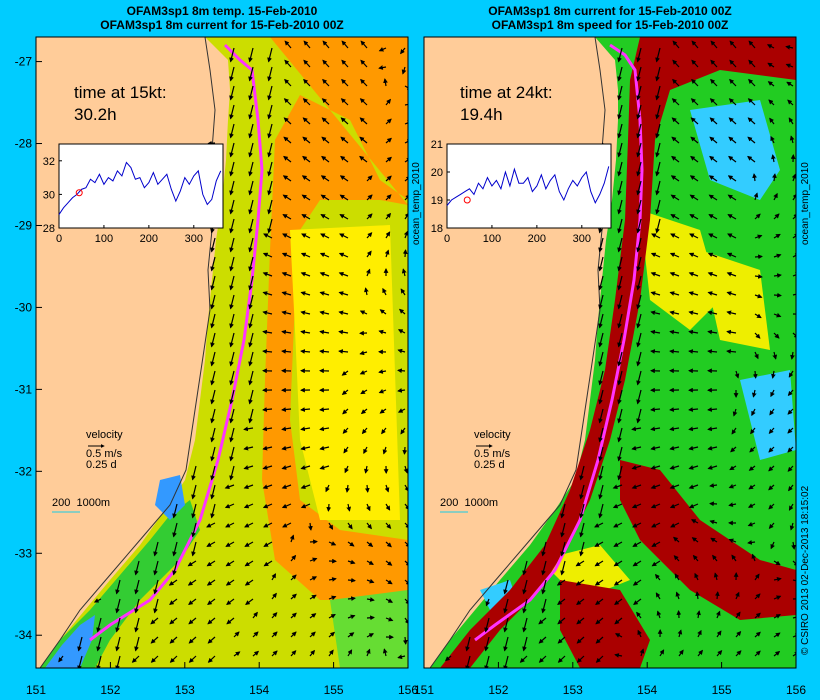  I want to click on x-tick-label: 151, so click(424, 690).